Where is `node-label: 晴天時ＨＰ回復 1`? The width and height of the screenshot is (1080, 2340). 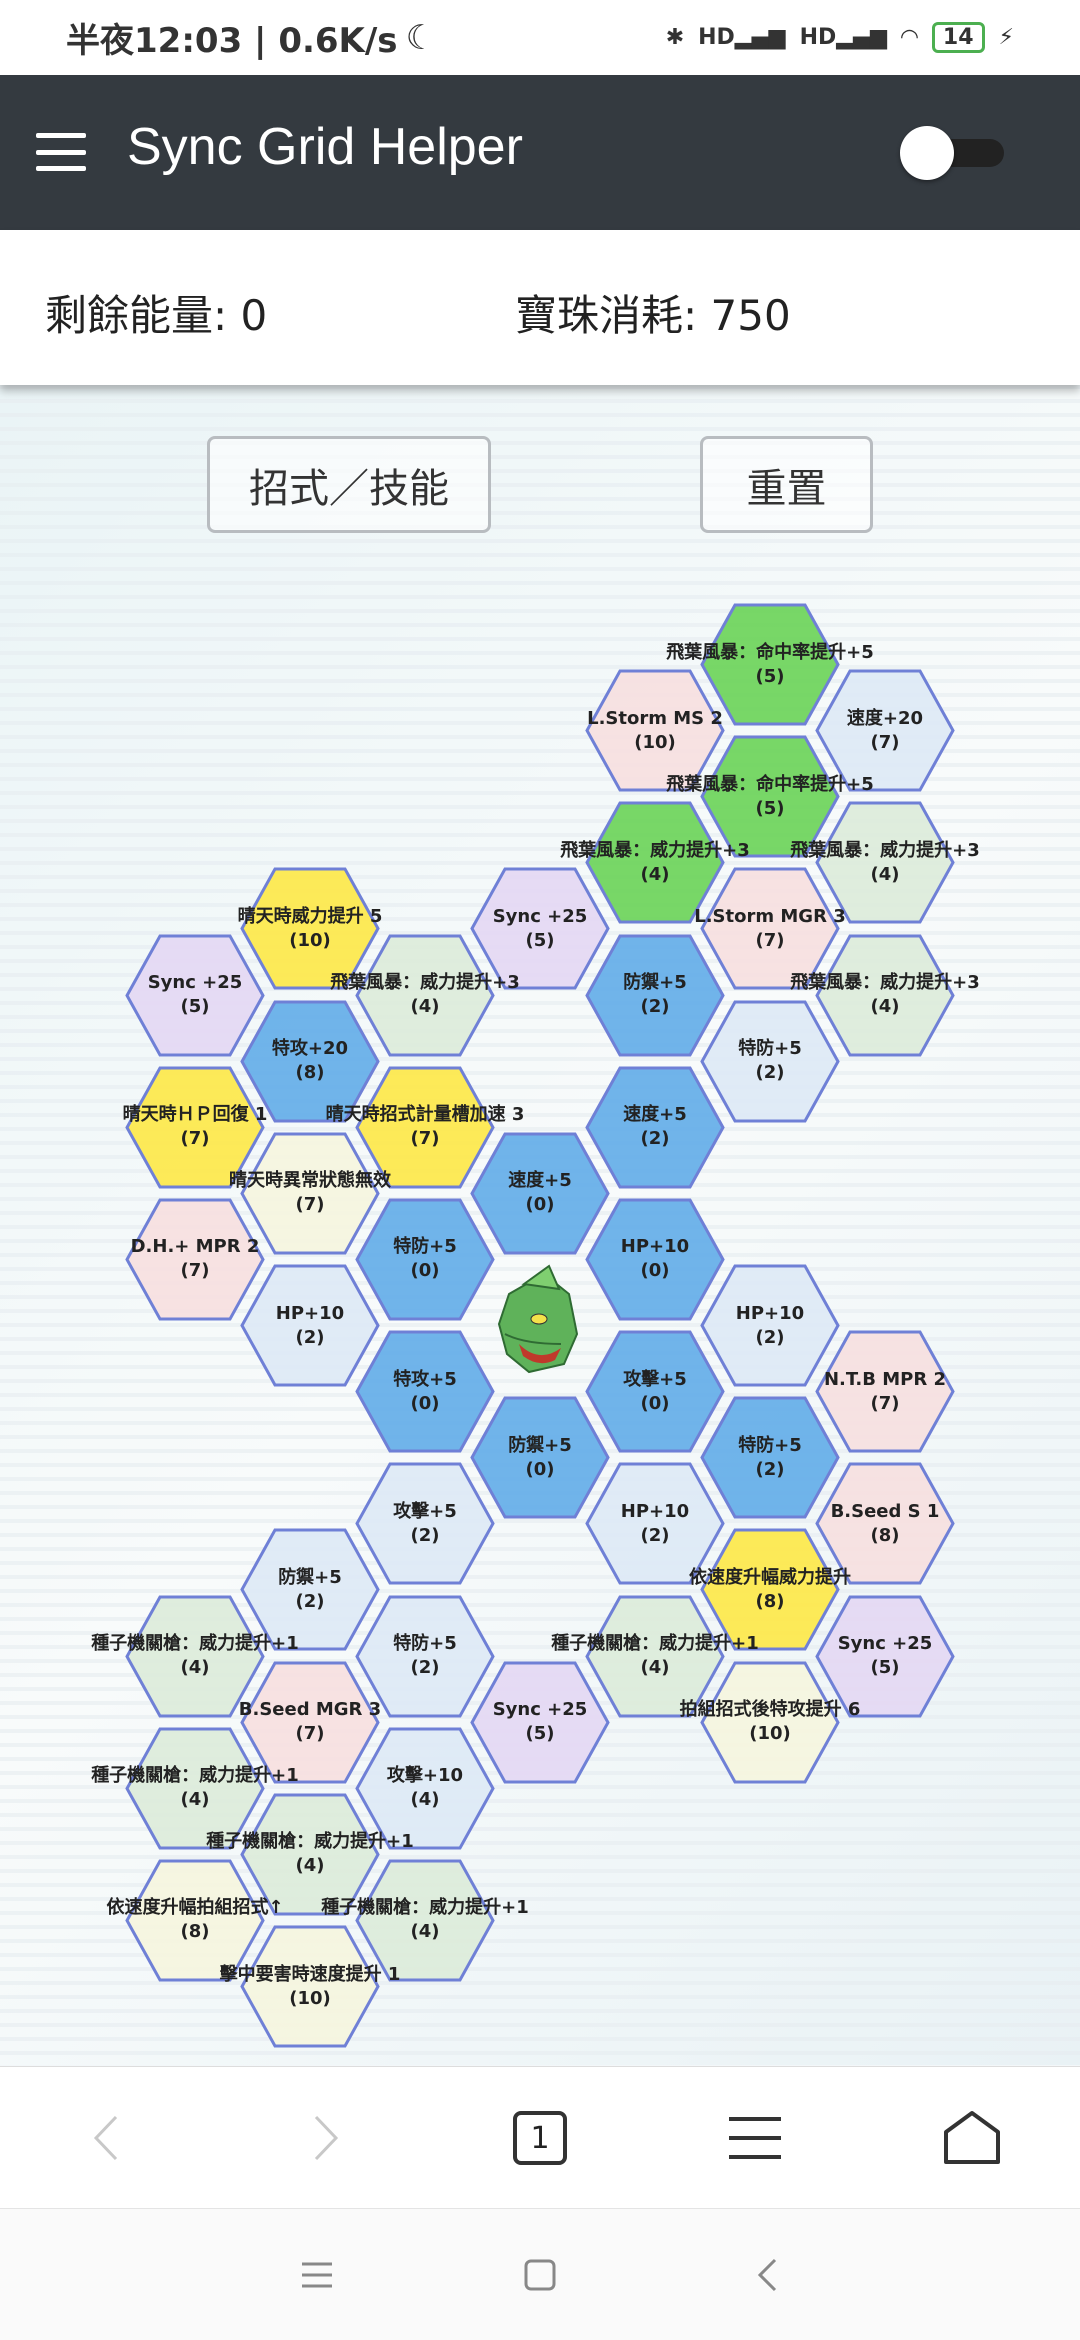 node-label: 晴天時ＨＰ回復 1 is located at coordinates (195, 1115).